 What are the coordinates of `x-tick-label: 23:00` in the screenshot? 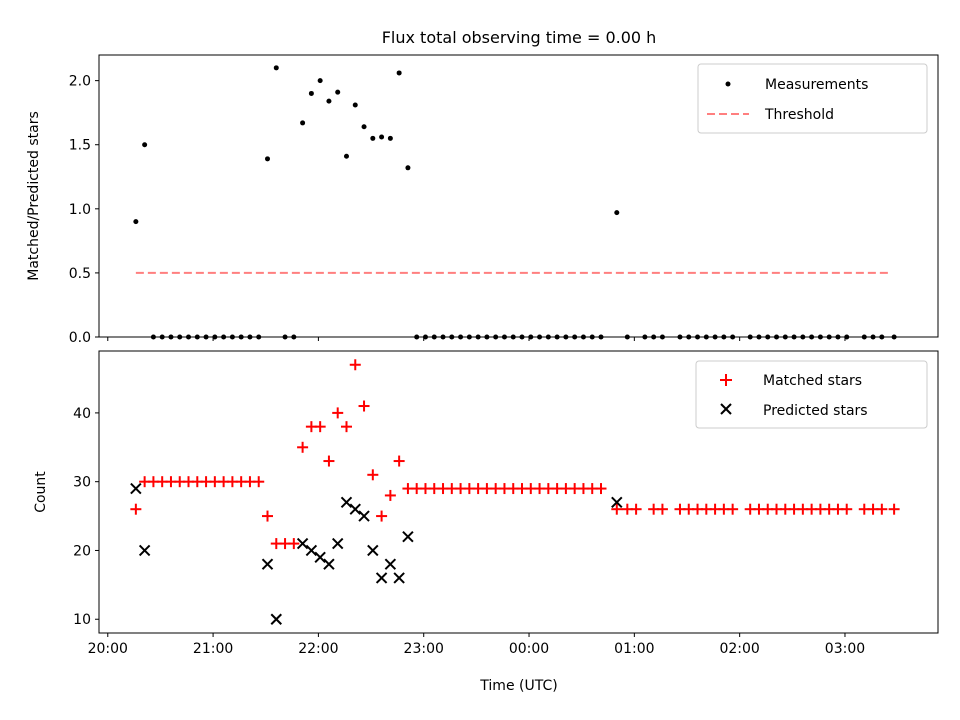 It's located at (424, 649).